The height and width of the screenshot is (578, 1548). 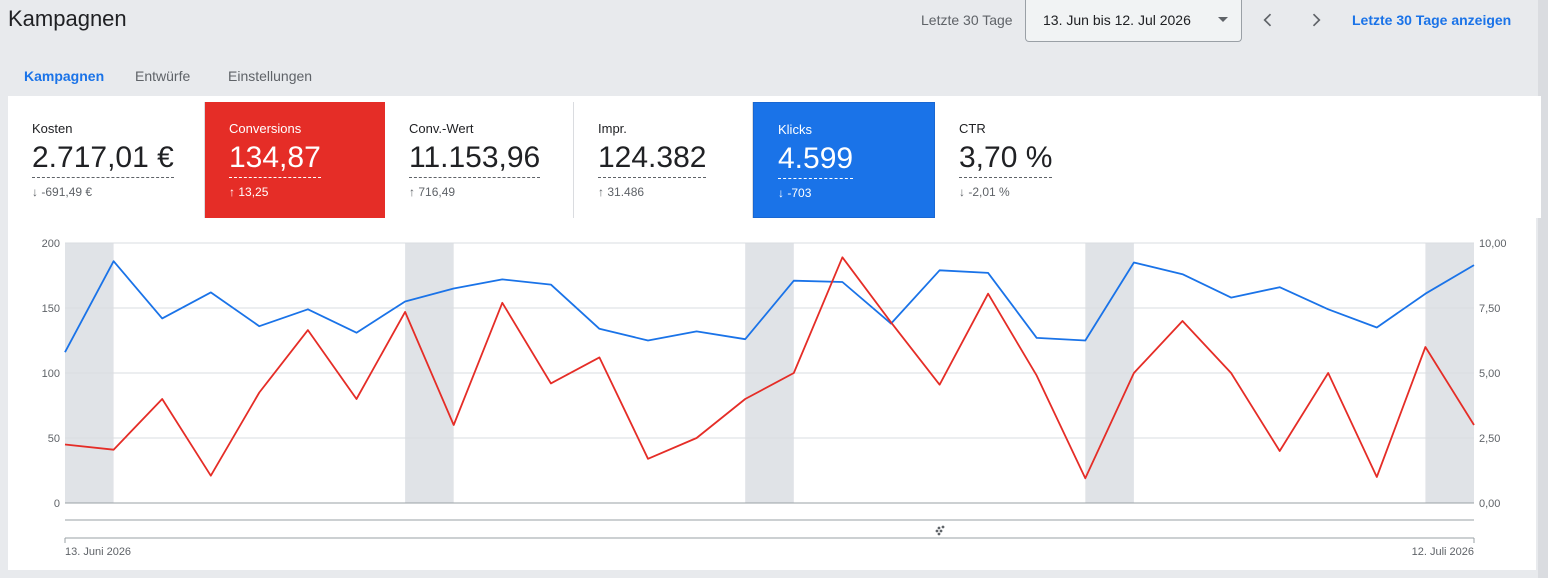 What do you see at coordinates (769, 531) in the screenshot?
I see `range-slider` at bounding box center [769, 531].